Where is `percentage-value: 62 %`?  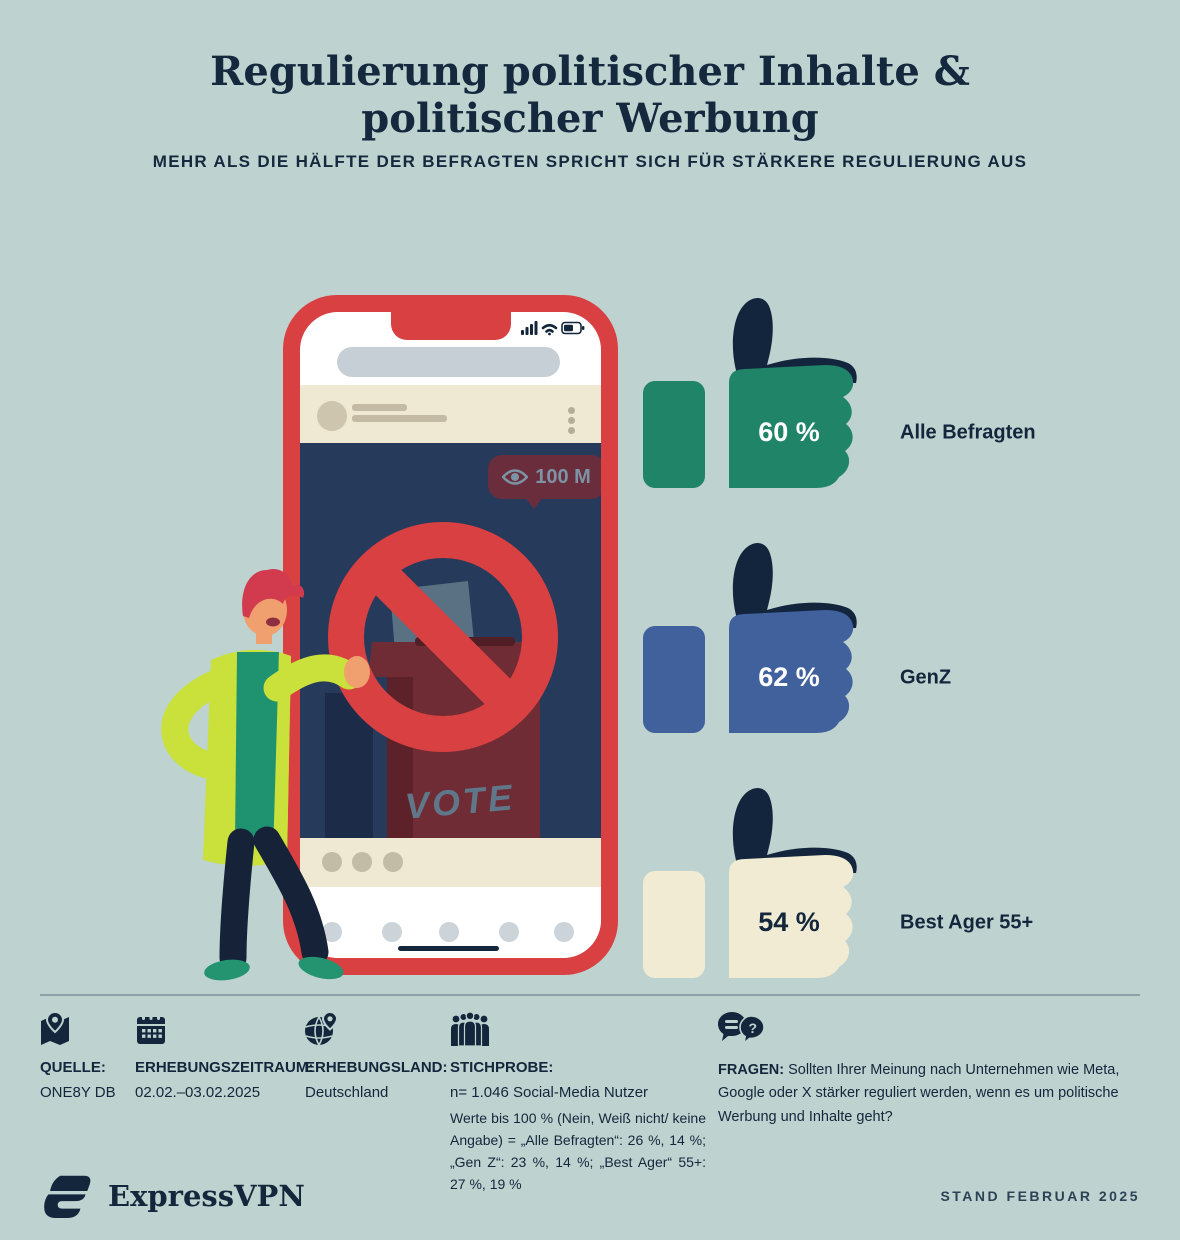 percentage-value: 62 % is located at coordinates (789, 677).